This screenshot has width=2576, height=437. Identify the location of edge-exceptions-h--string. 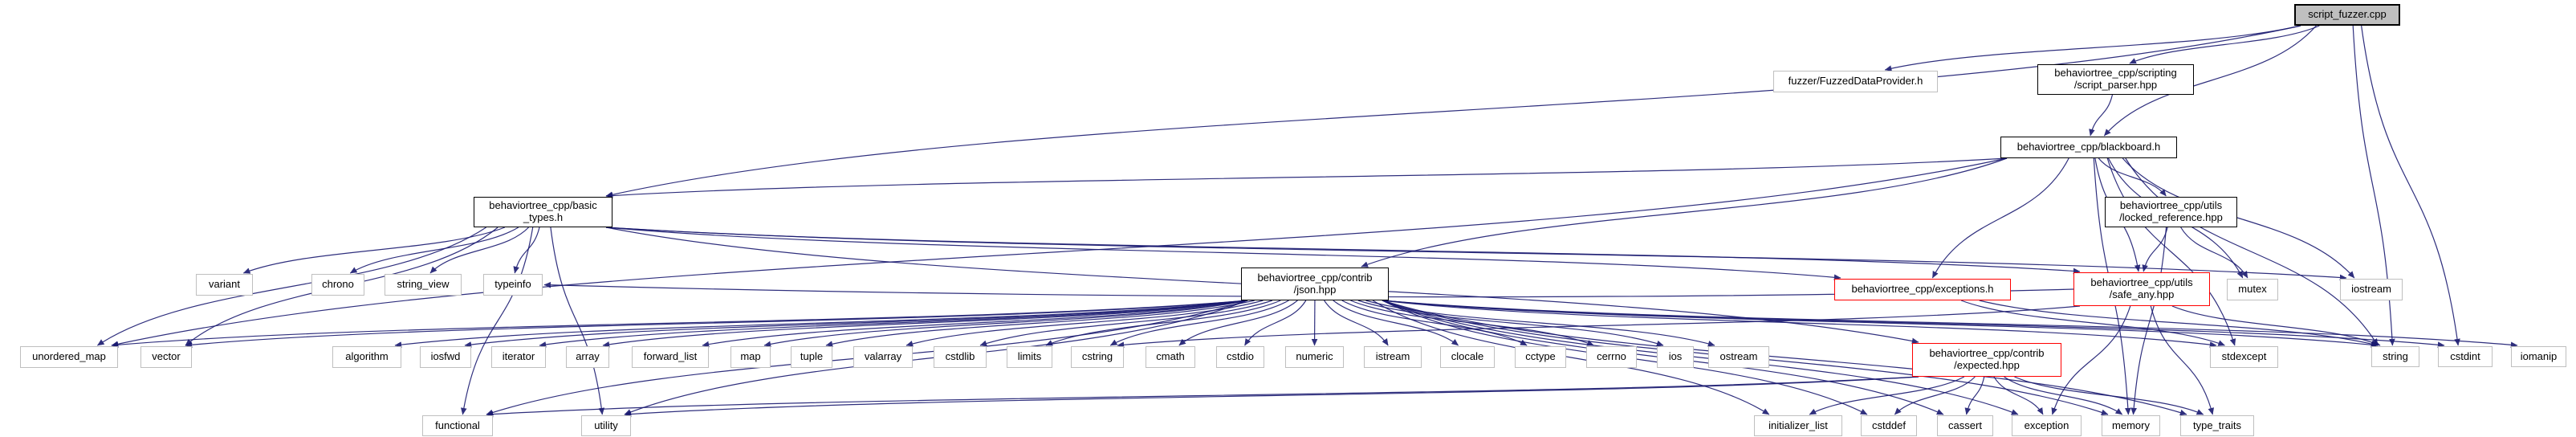
(2179, 323).